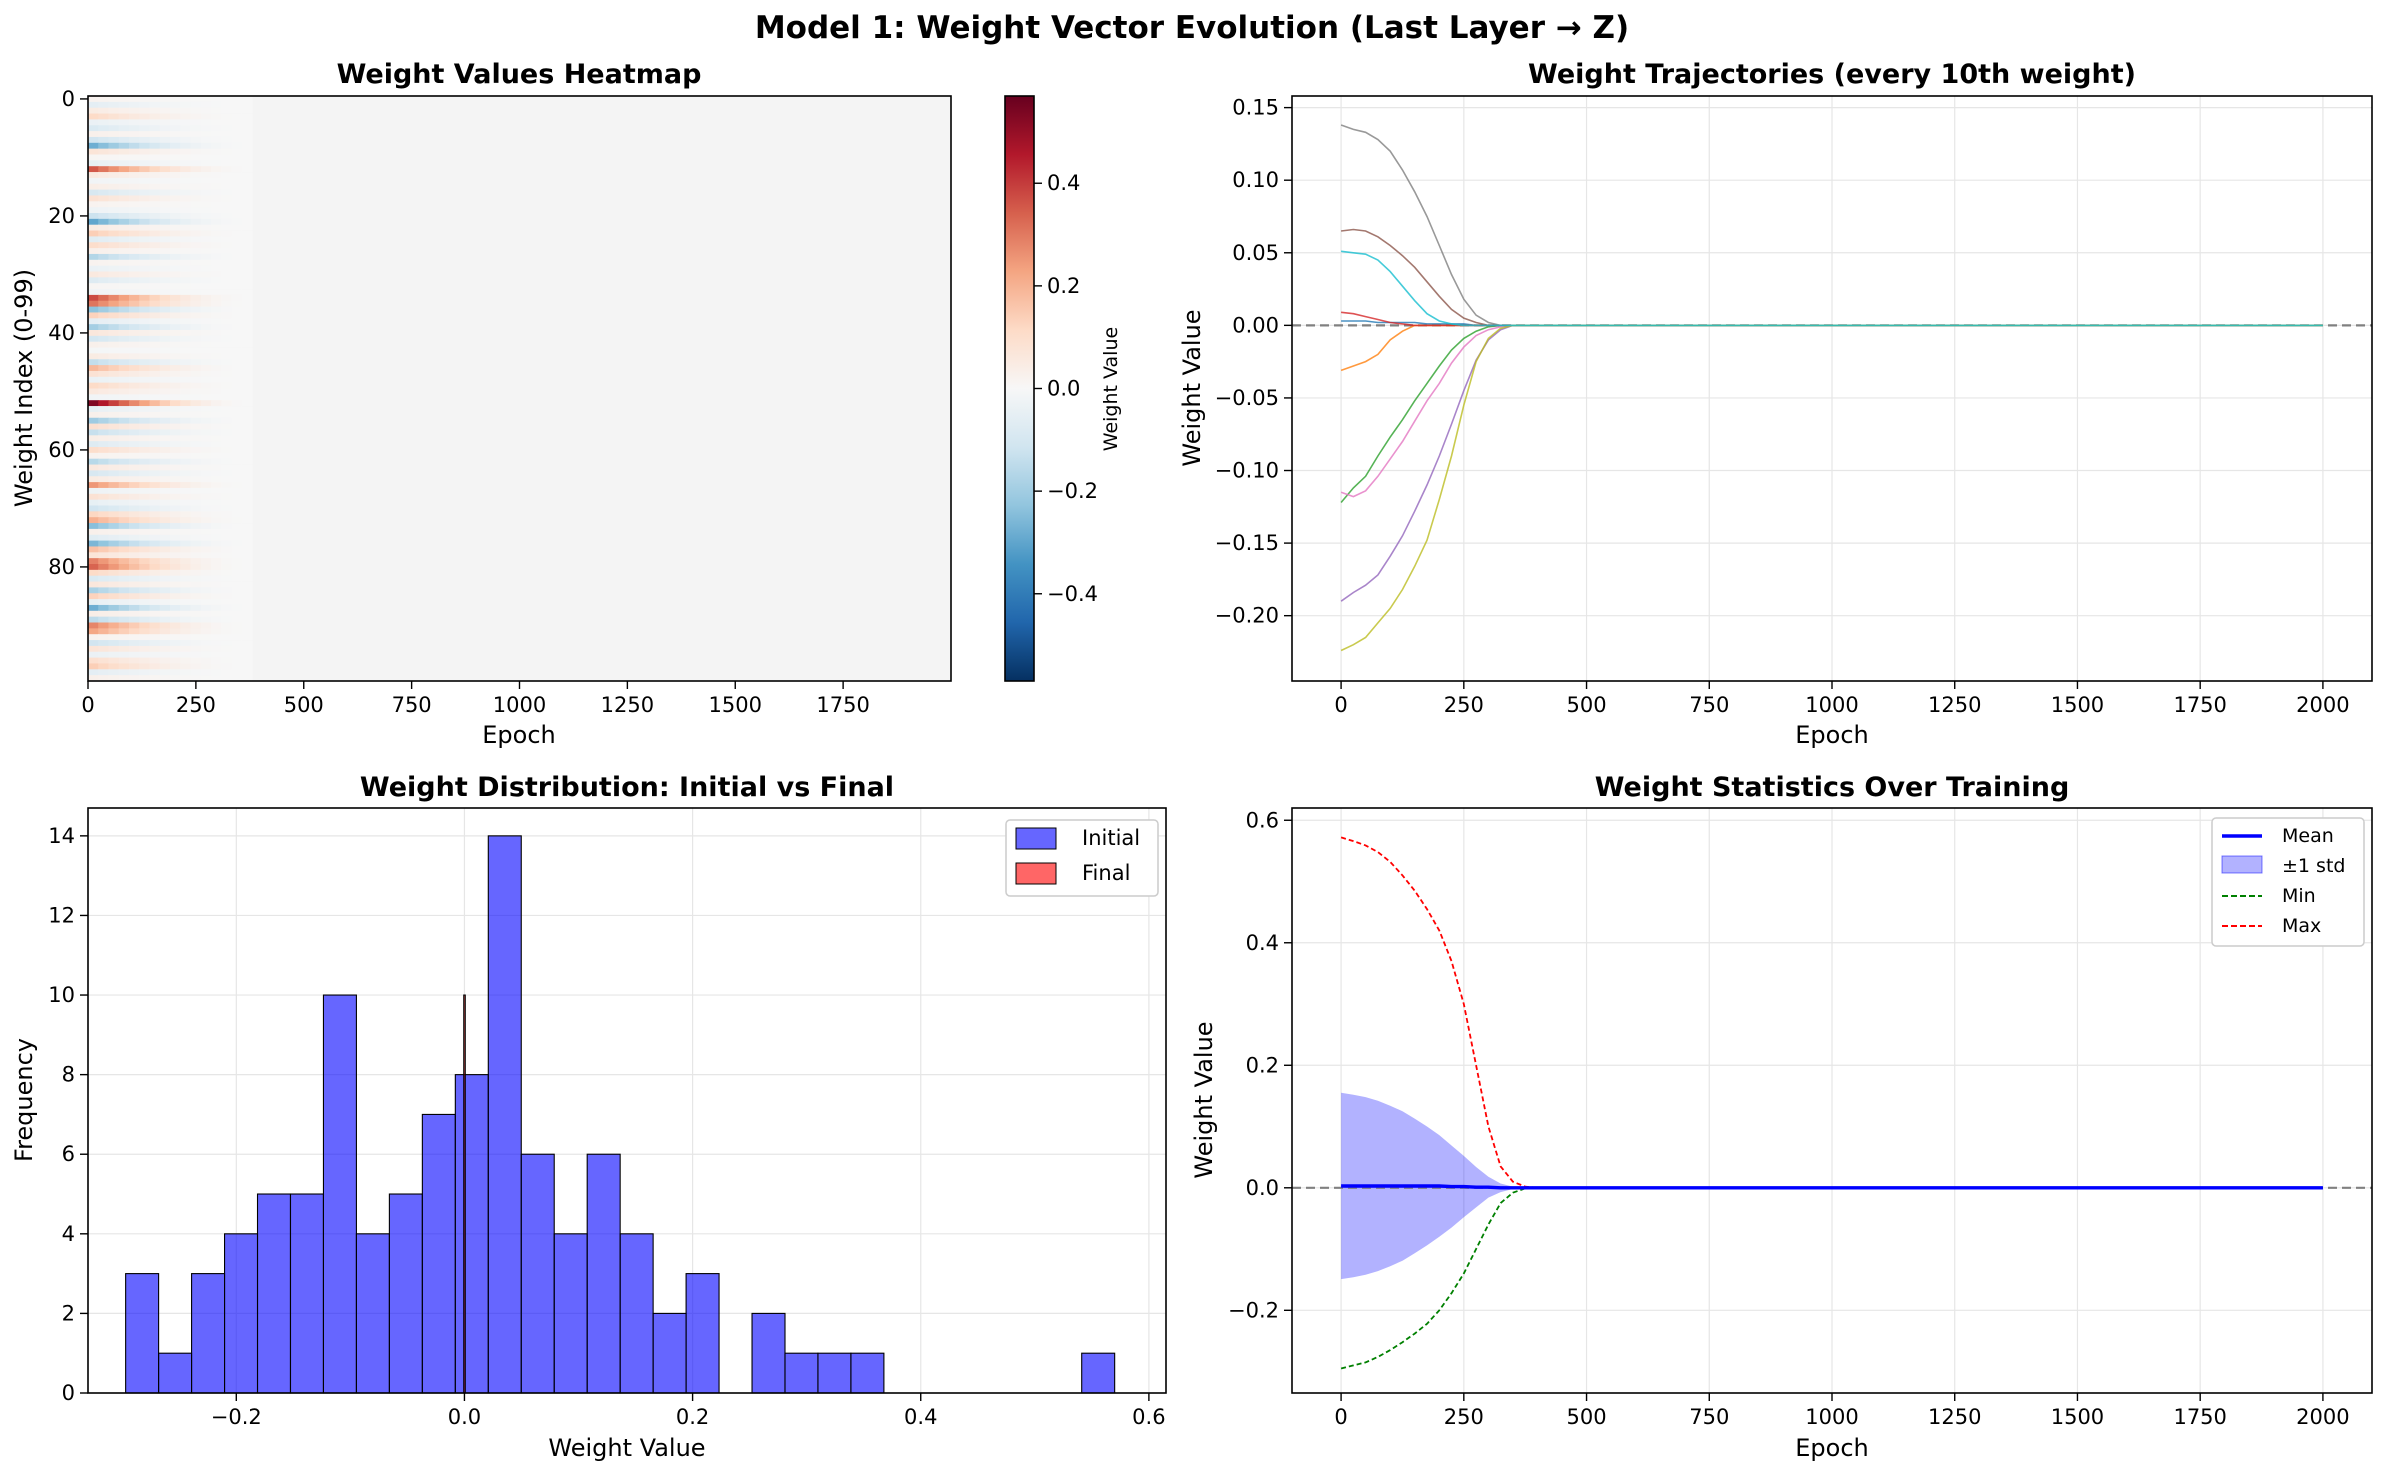 The image size is (2384, 1475). I want to click on x-tick-label: 750, so click(412, 705).